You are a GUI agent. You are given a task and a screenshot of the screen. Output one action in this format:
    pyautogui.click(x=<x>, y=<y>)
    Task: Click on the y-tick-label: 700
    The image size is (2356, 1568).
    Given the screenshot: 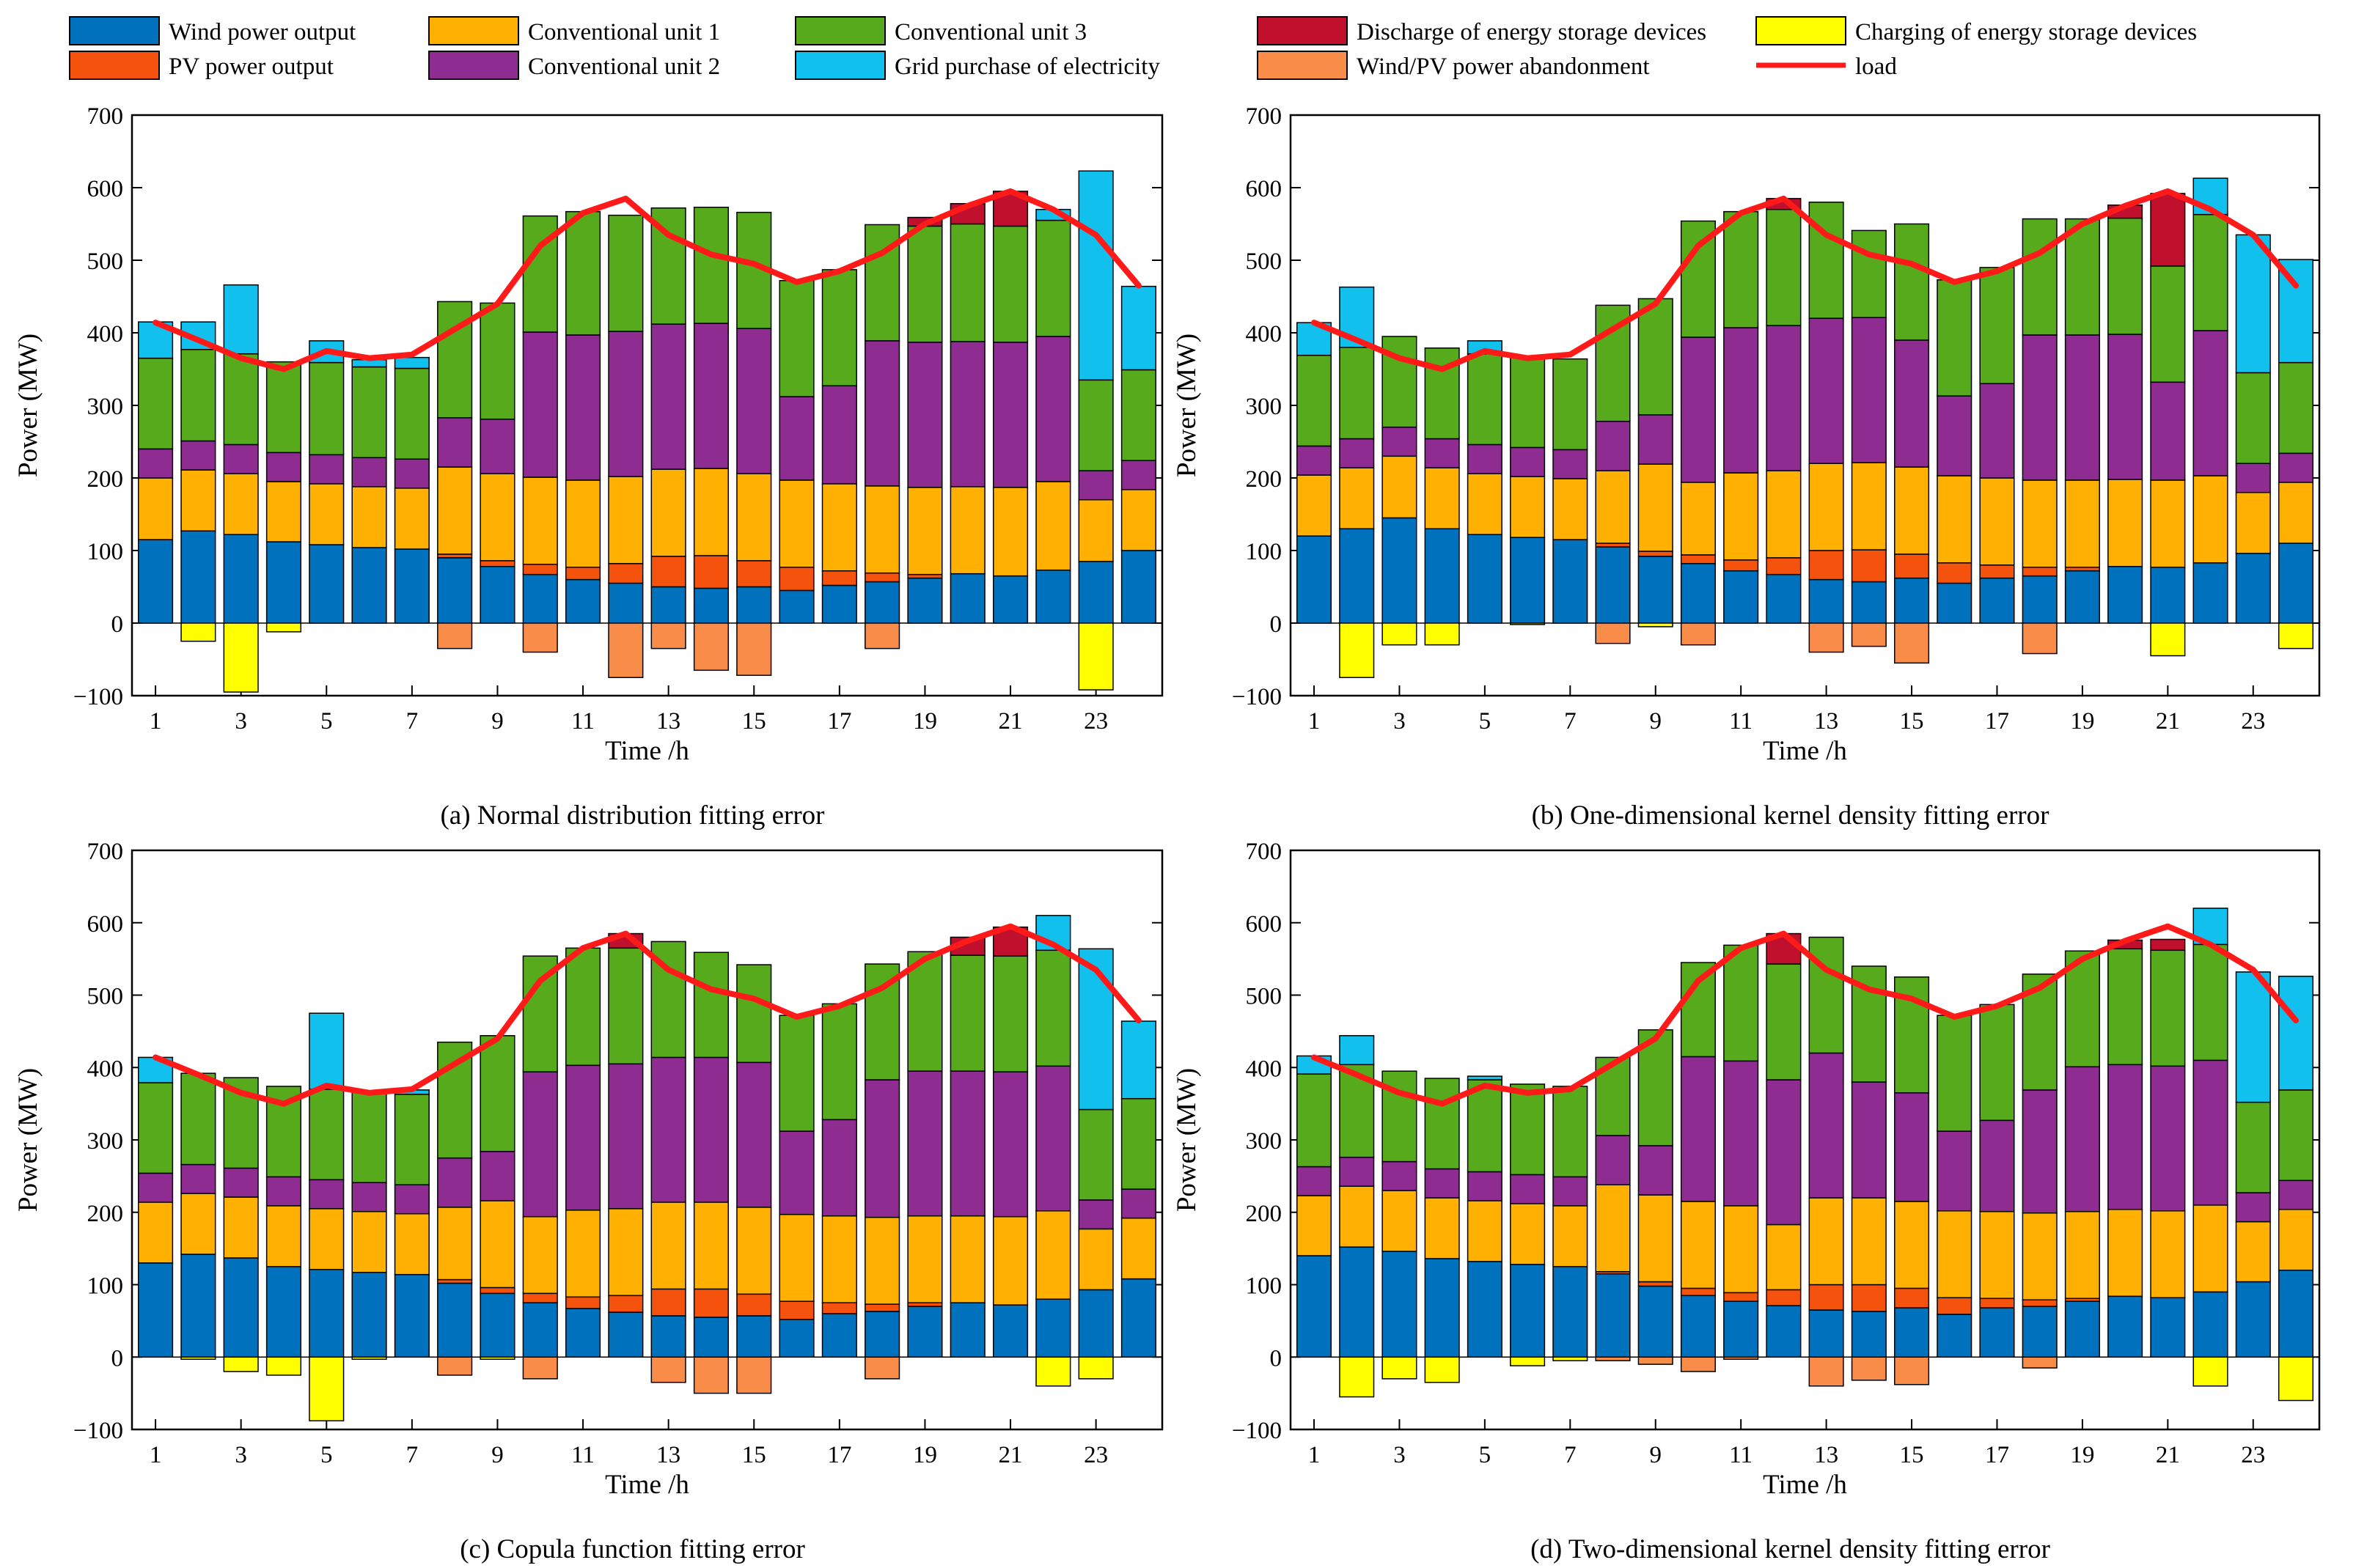 What is the action you would take?
    pyautogui.click(x=105, y=117)
    